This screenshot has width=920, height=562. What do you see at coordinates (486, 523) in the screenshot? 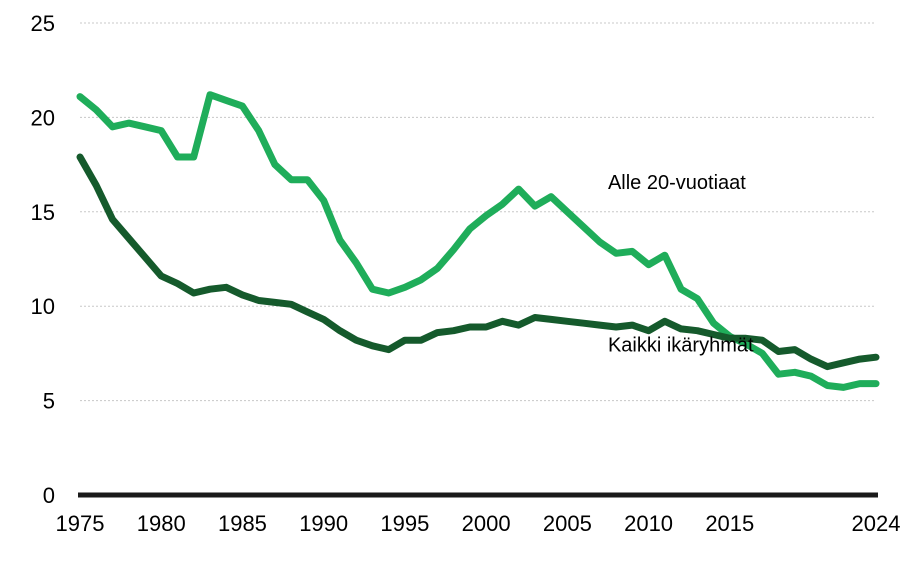
I see `x-tick-label: 2000` at bounding box center [486, 523].